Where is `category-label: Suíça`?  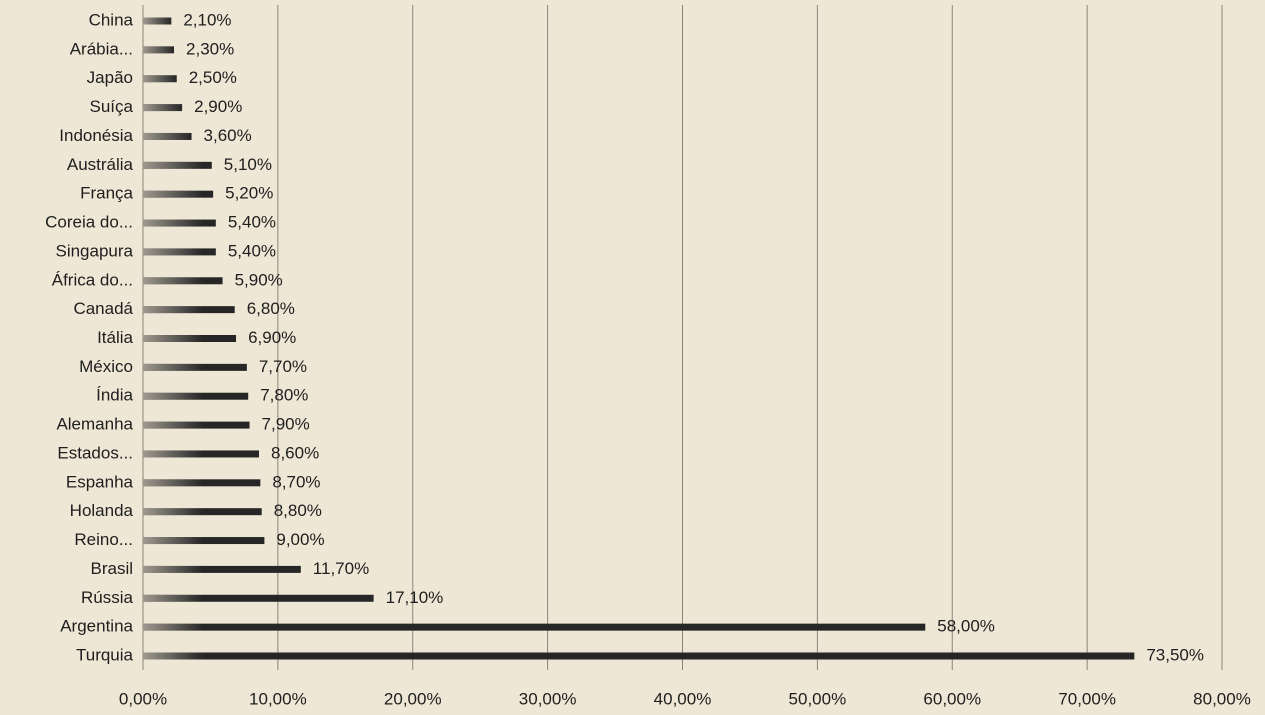
category-label: Suíça is located at coordinates (112, 106).